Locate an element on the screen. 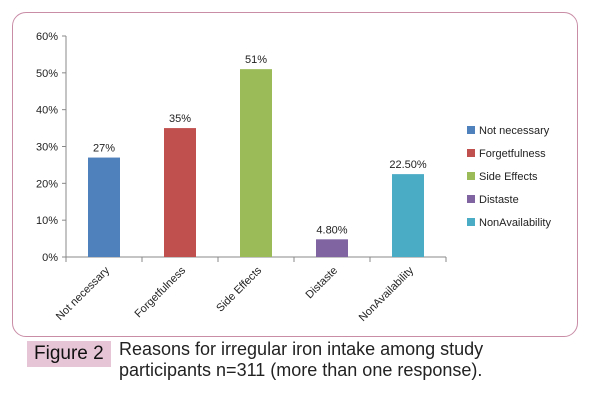 Image resolution: width=595 pixels, height=406 pixels. data-label: 4.80% is located at coordinates (331, 230).